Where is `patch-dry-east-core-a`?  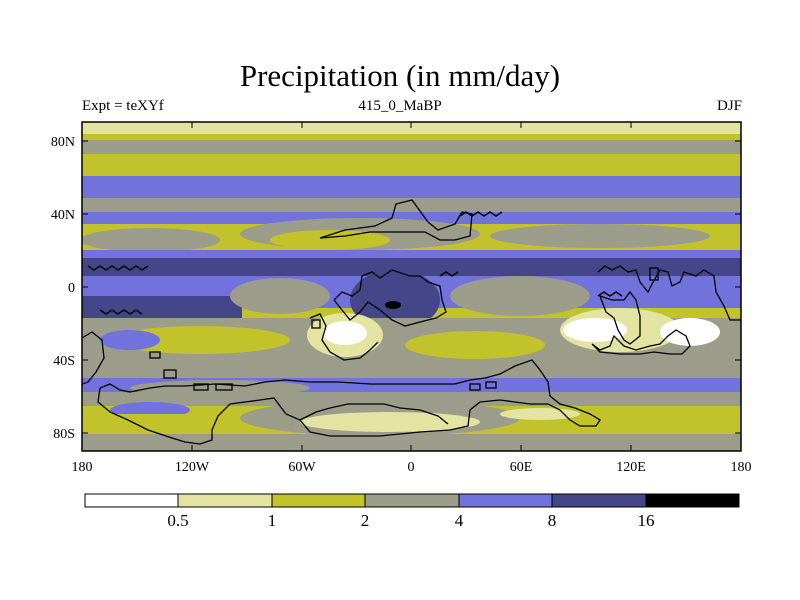 patch-dry-east-core-a is located at coordinates (595, 330).